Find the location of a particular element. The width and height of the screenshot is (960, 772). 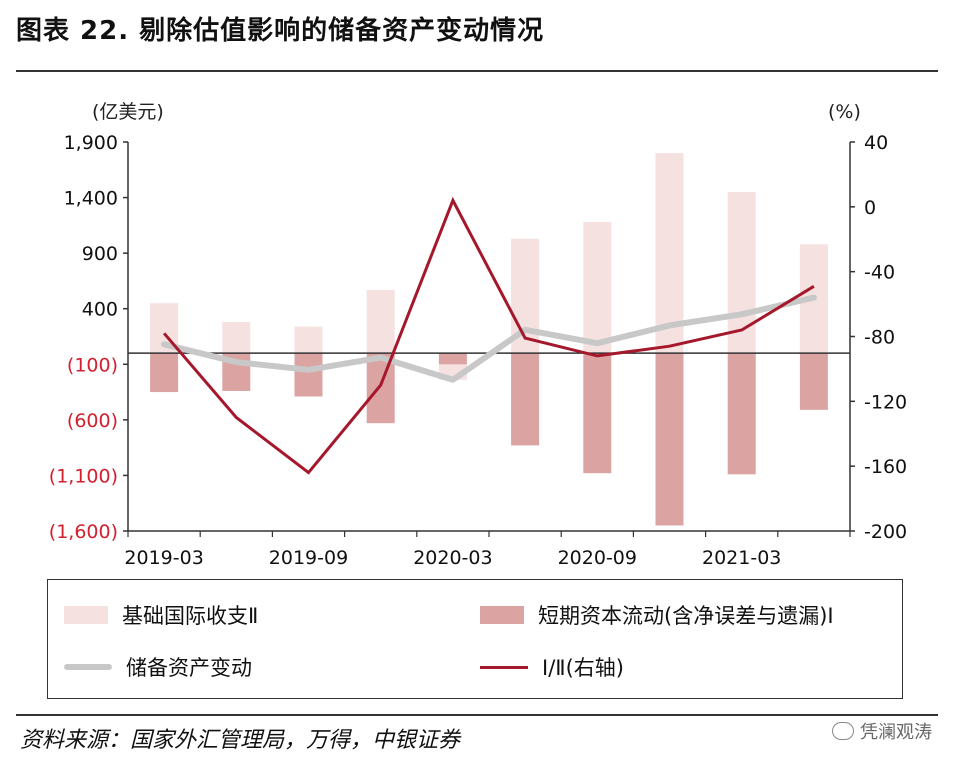

right-tick-label: -200 is located at coordinates (885, 532).